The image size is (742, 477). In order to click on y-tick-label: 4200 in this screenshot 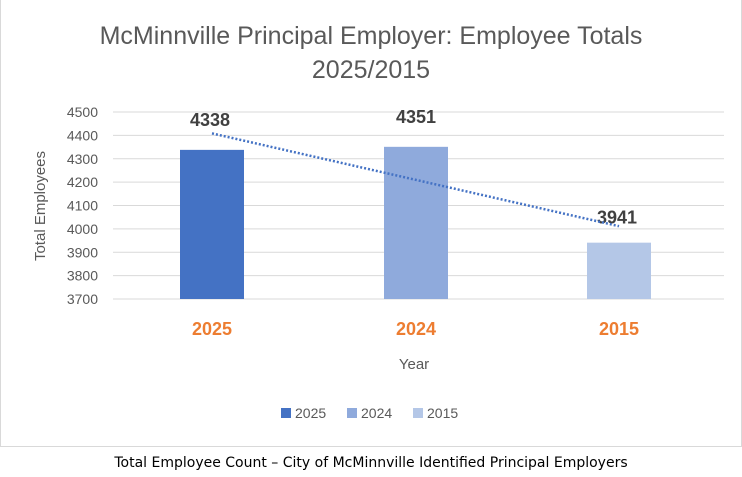, I will do `click(82, 182)`.